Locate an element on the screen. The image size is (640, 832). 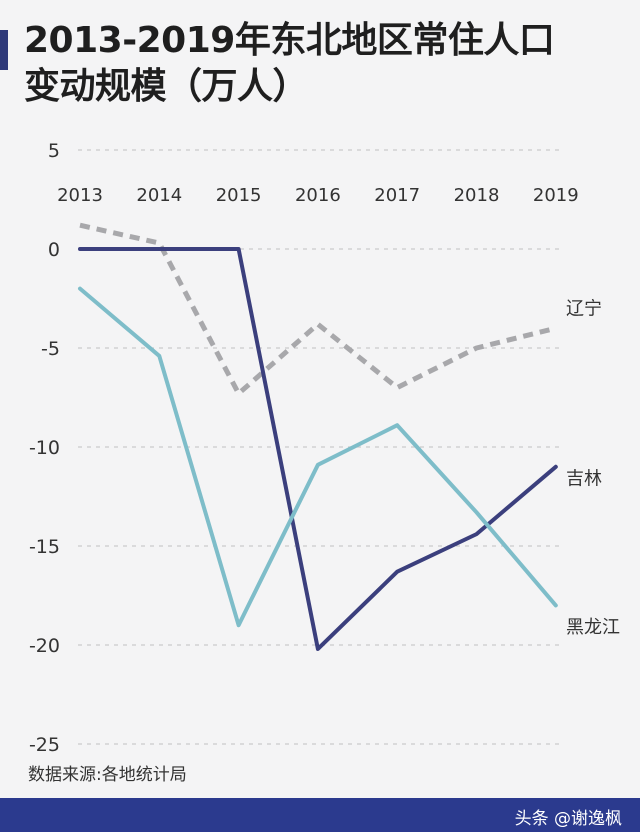
footer-bar: 头条 @谢逸枫 is located at coordinates (320, 815).